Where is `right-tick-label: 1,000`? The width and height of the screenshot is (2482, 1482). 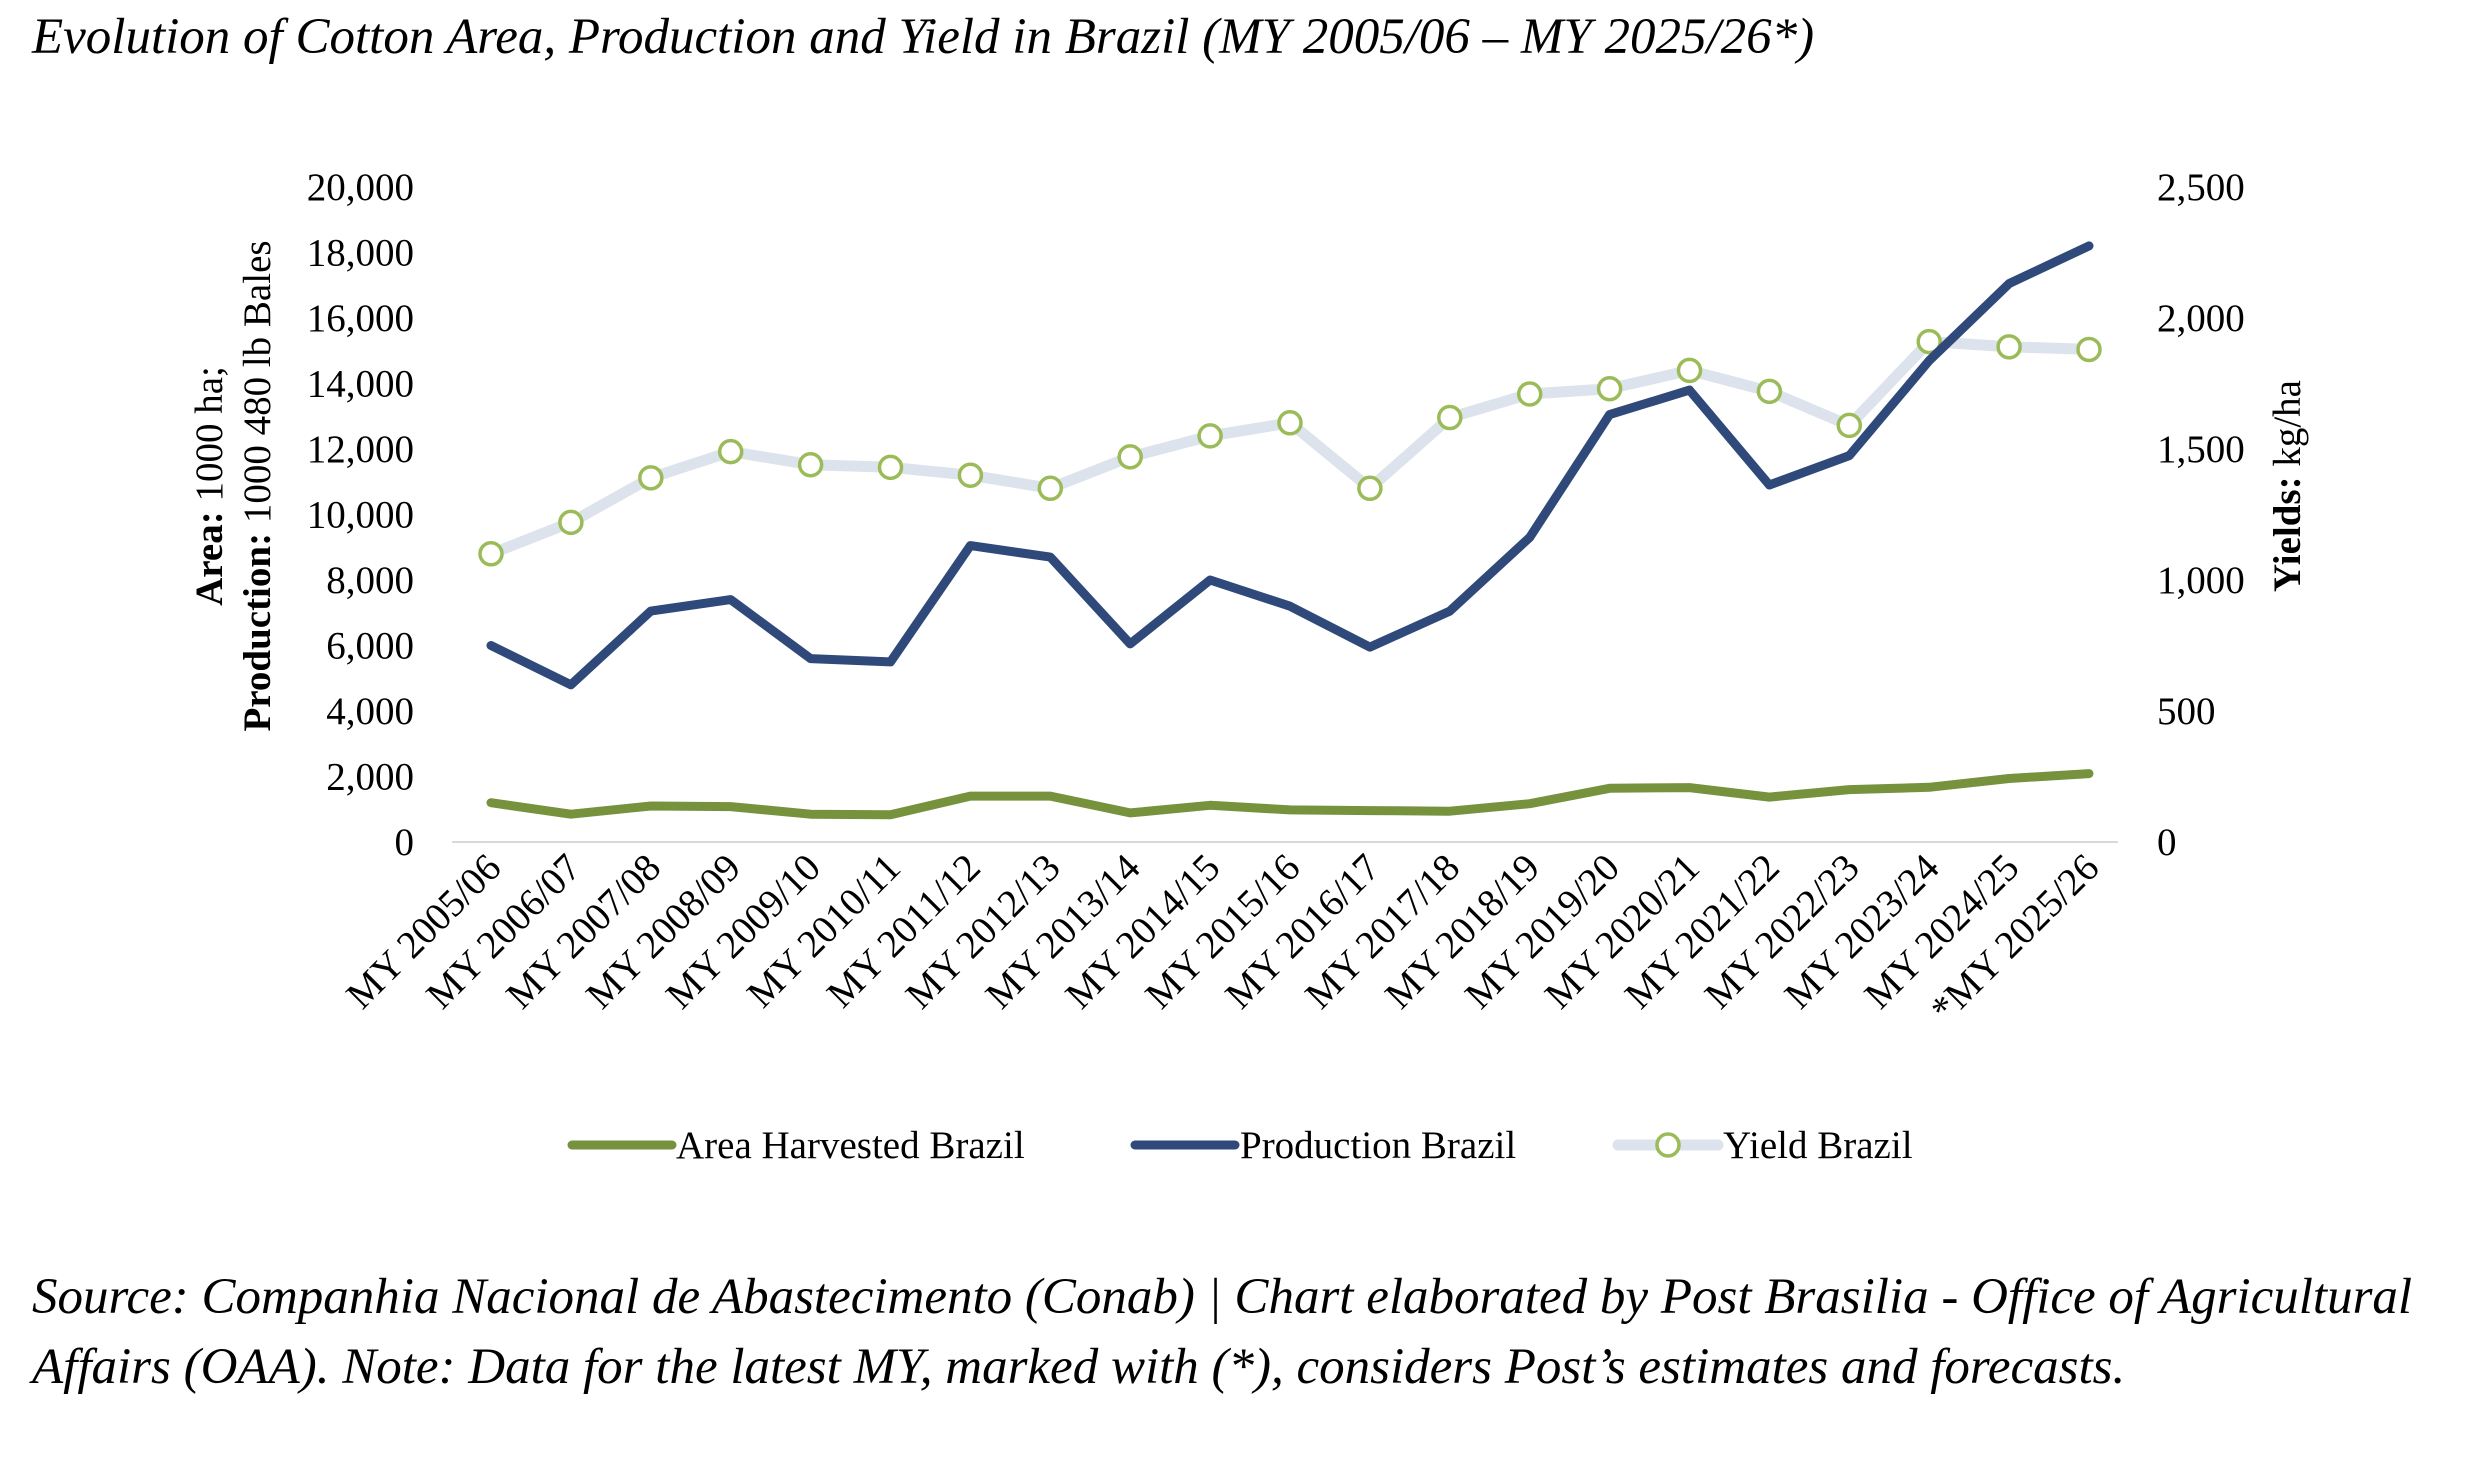 right-tick-label: 1,000 is located at coordinates (2201, 580).